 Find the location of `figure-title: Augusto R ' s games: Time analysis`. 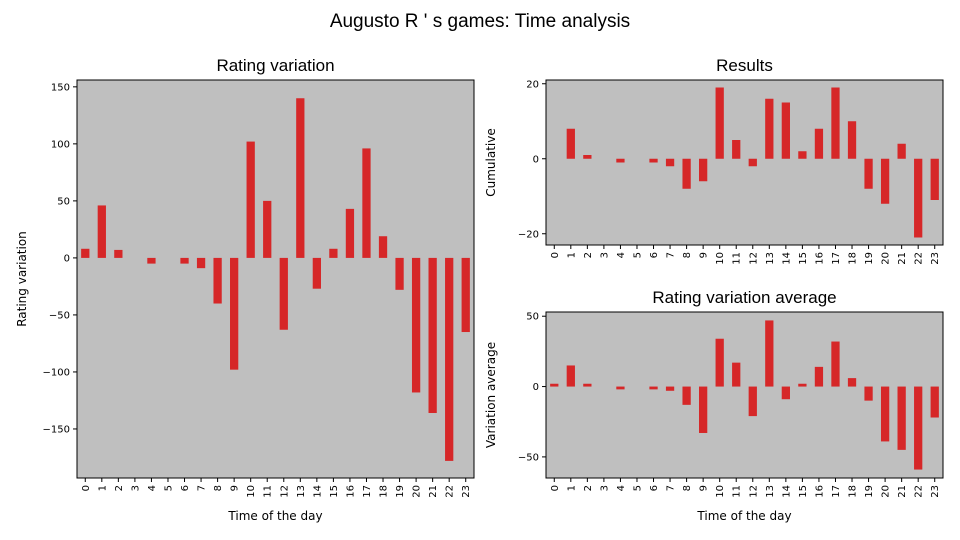

figure-title: Augusto R ' s games: Time analysis is located at coordinates (480, 21).